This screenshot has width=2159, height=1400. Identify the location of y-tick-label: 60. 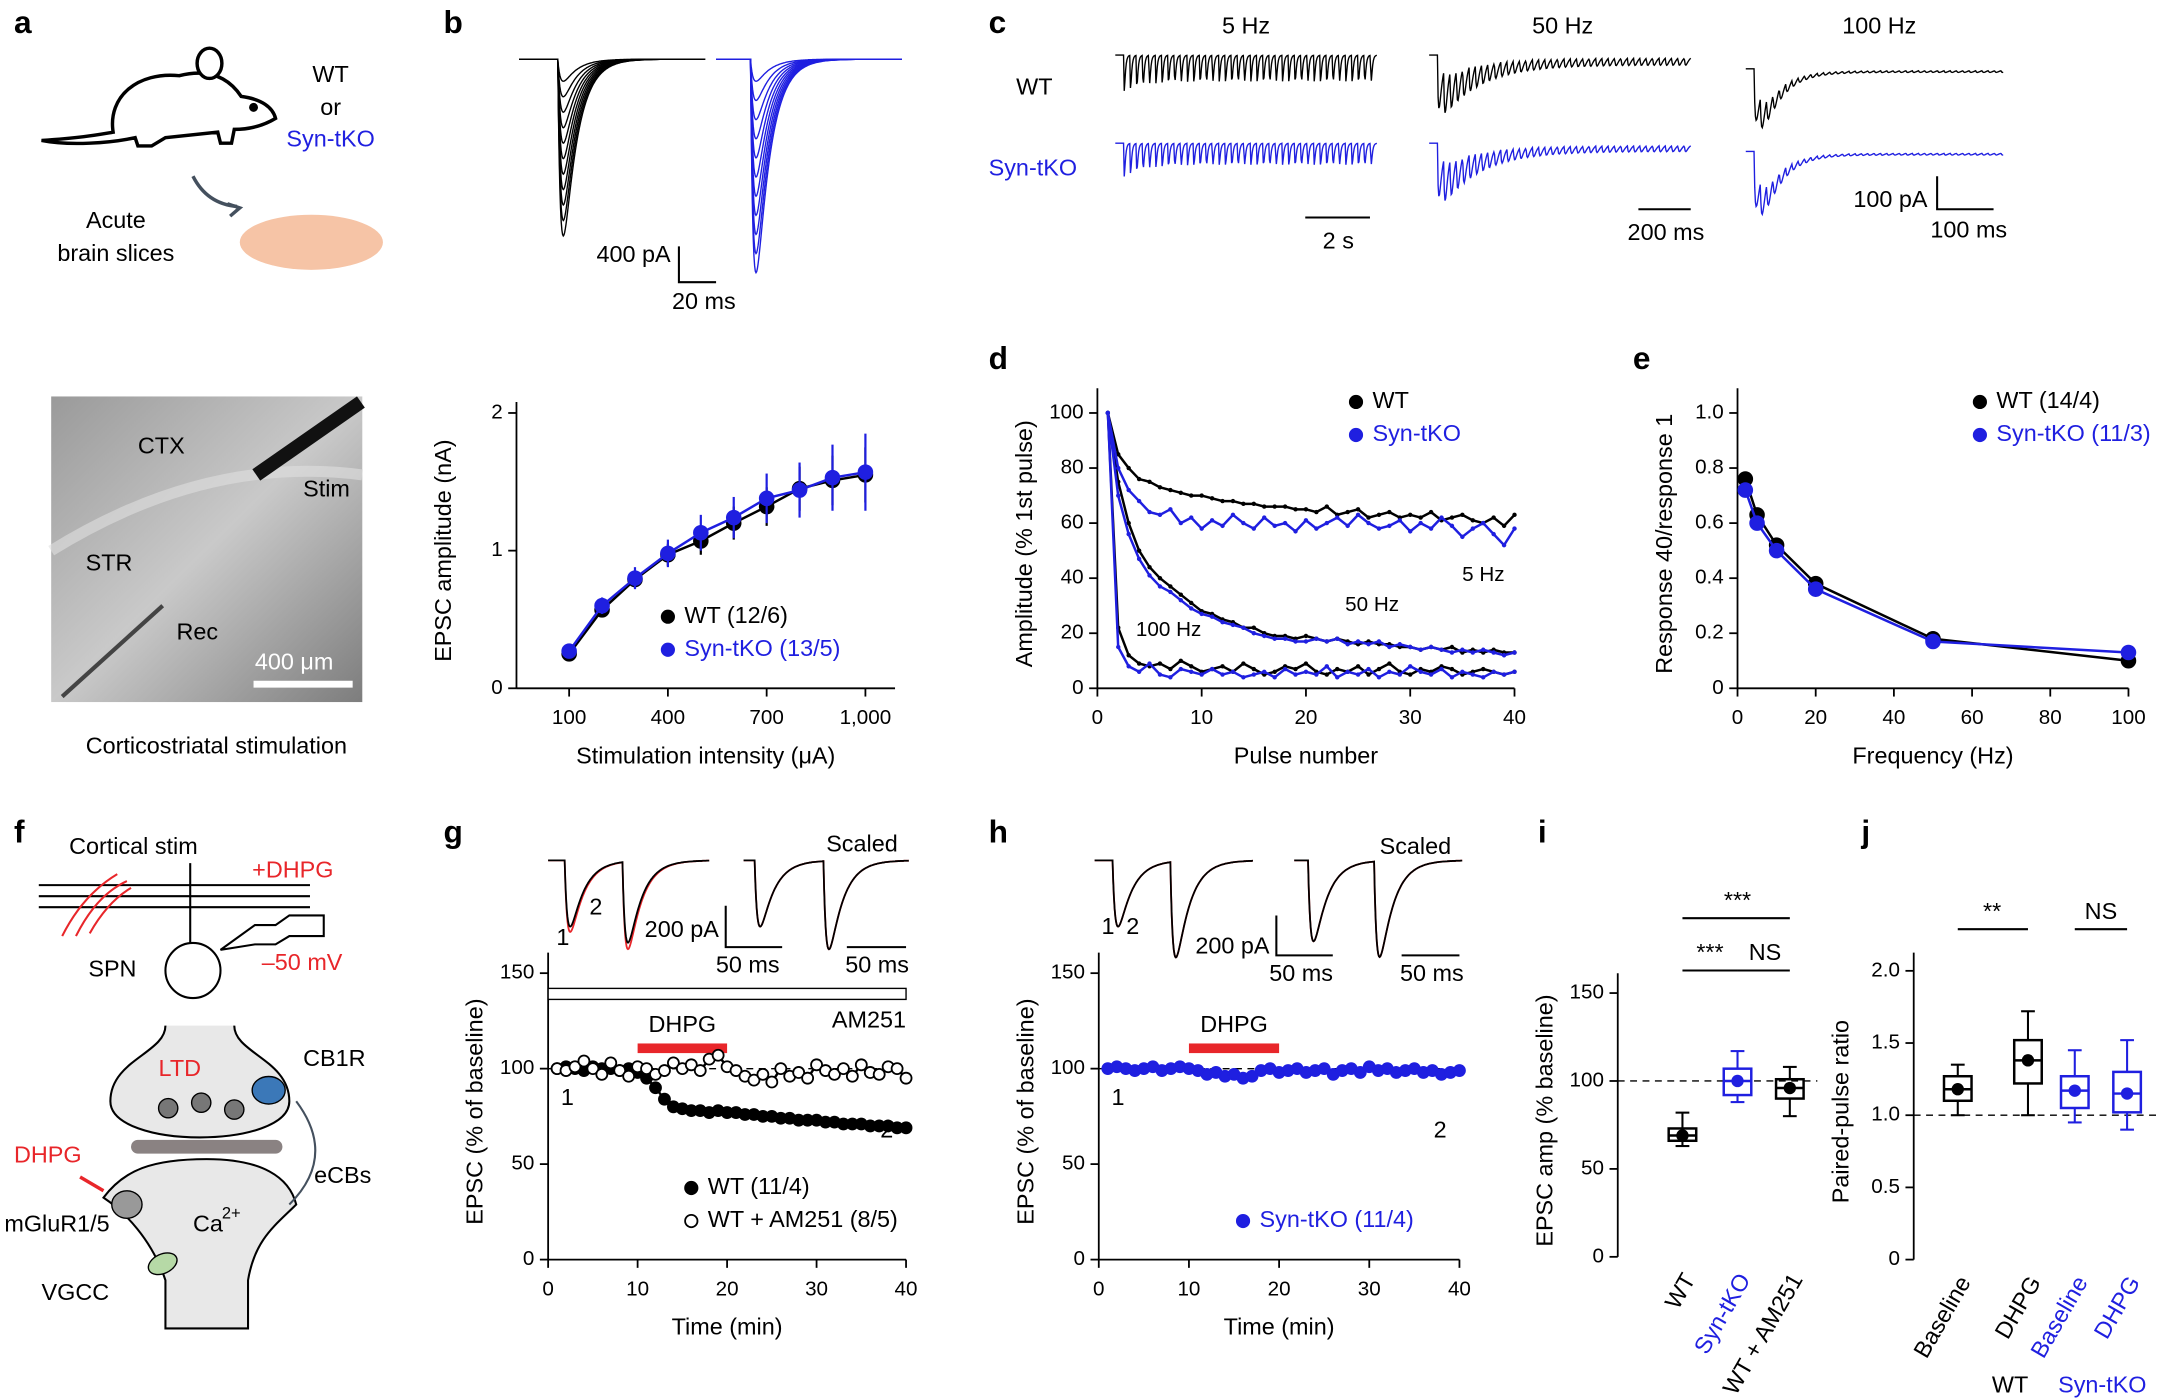
(1072, 522).